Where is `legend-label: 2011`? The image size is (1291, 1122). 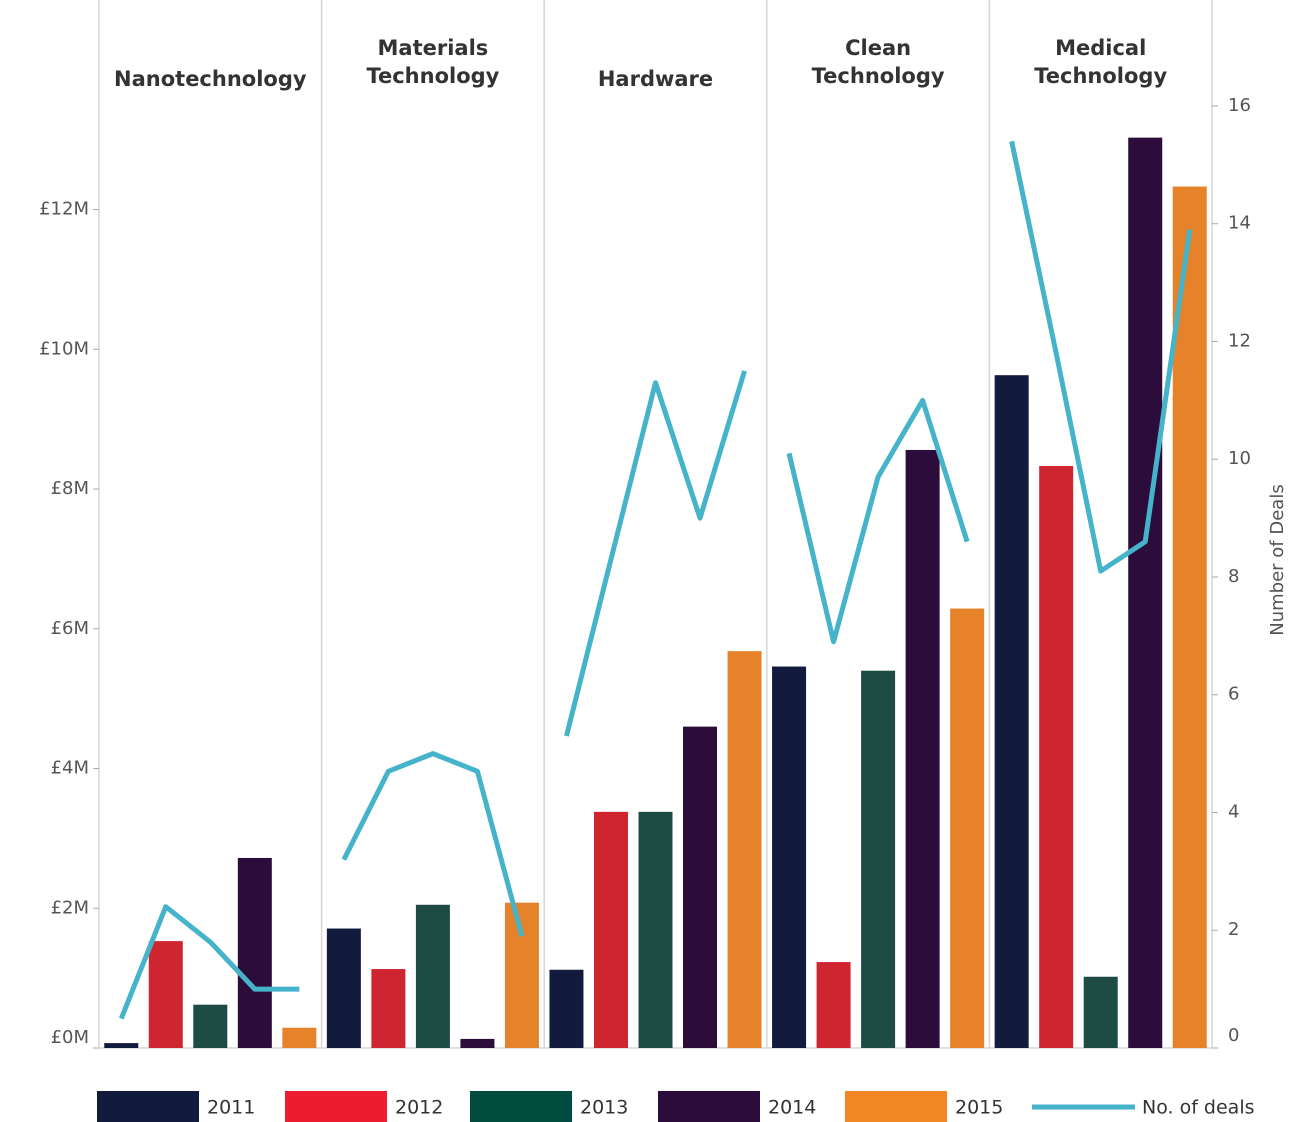
legend-label: 2011 is located at coordinates (231, 1108).